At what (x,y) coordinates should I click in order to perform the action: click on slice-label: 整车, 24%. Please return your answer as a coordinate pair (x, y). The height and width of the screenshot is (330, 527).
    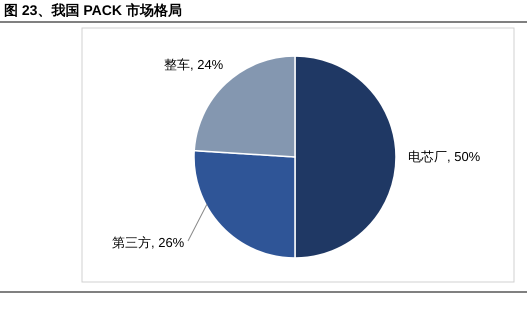
    Looking at the image, I should click on (194, 64).